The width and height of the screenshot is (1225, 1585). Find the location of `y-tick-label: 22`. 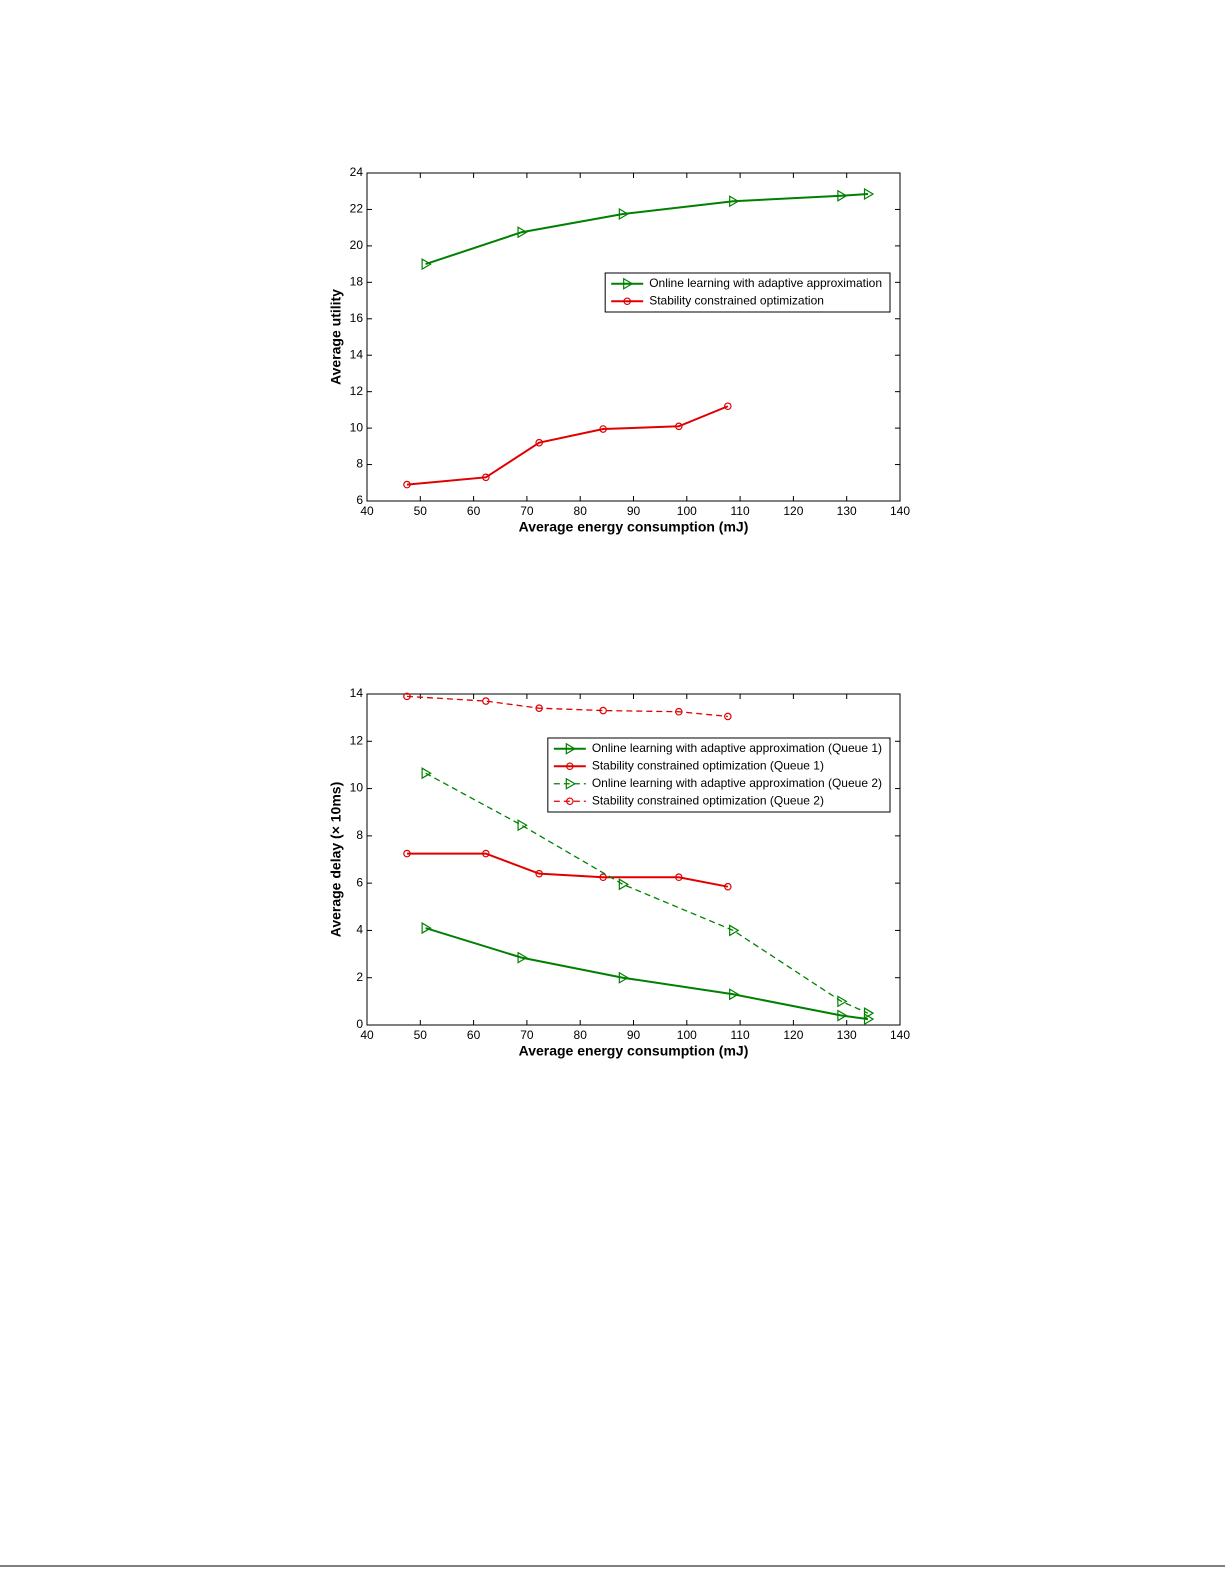

y-tick-label: 22 is located at coordinates (357, 209).